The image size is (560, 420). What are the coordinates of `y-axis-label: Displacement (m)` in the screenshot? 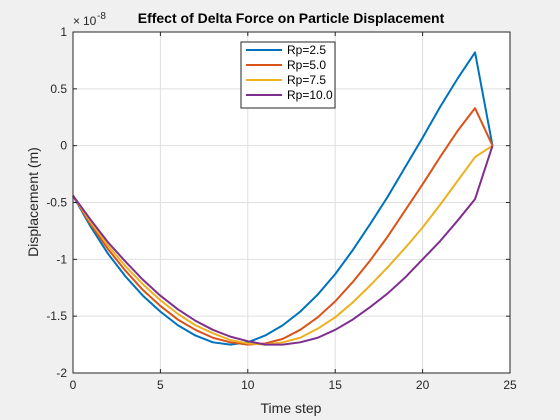 It's located at (33, 202).